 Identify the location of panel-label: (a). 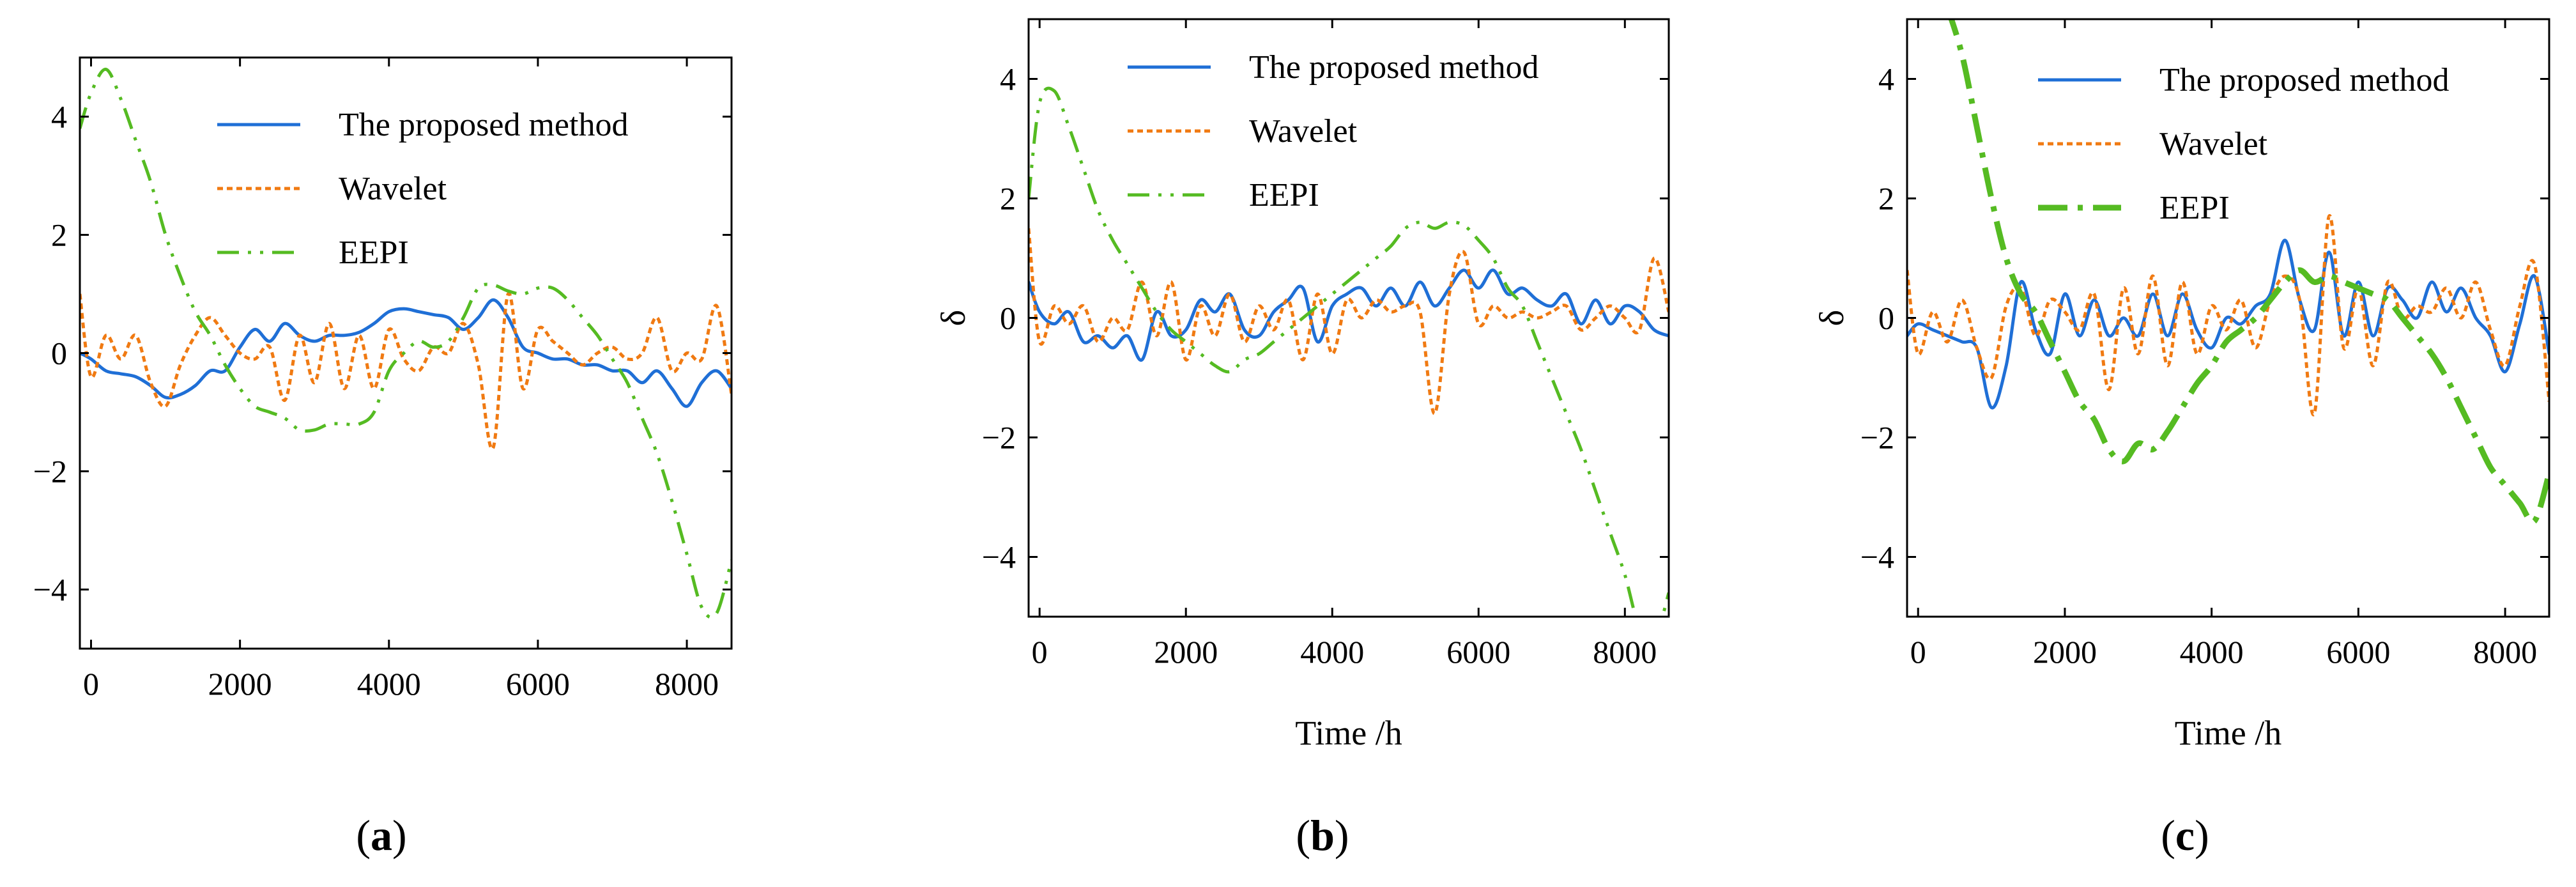
(381, 836).